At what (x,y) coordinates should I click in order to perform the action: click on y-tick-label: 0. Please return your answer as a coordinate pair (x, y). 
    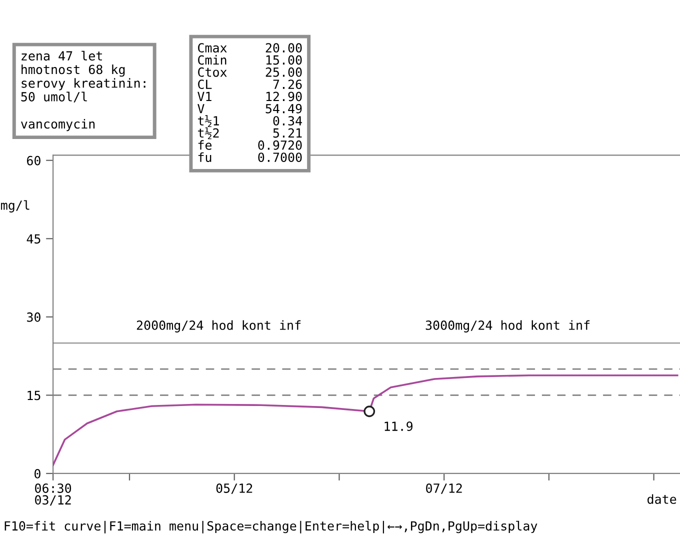
    Looking at the image, I should click on (37, 473).